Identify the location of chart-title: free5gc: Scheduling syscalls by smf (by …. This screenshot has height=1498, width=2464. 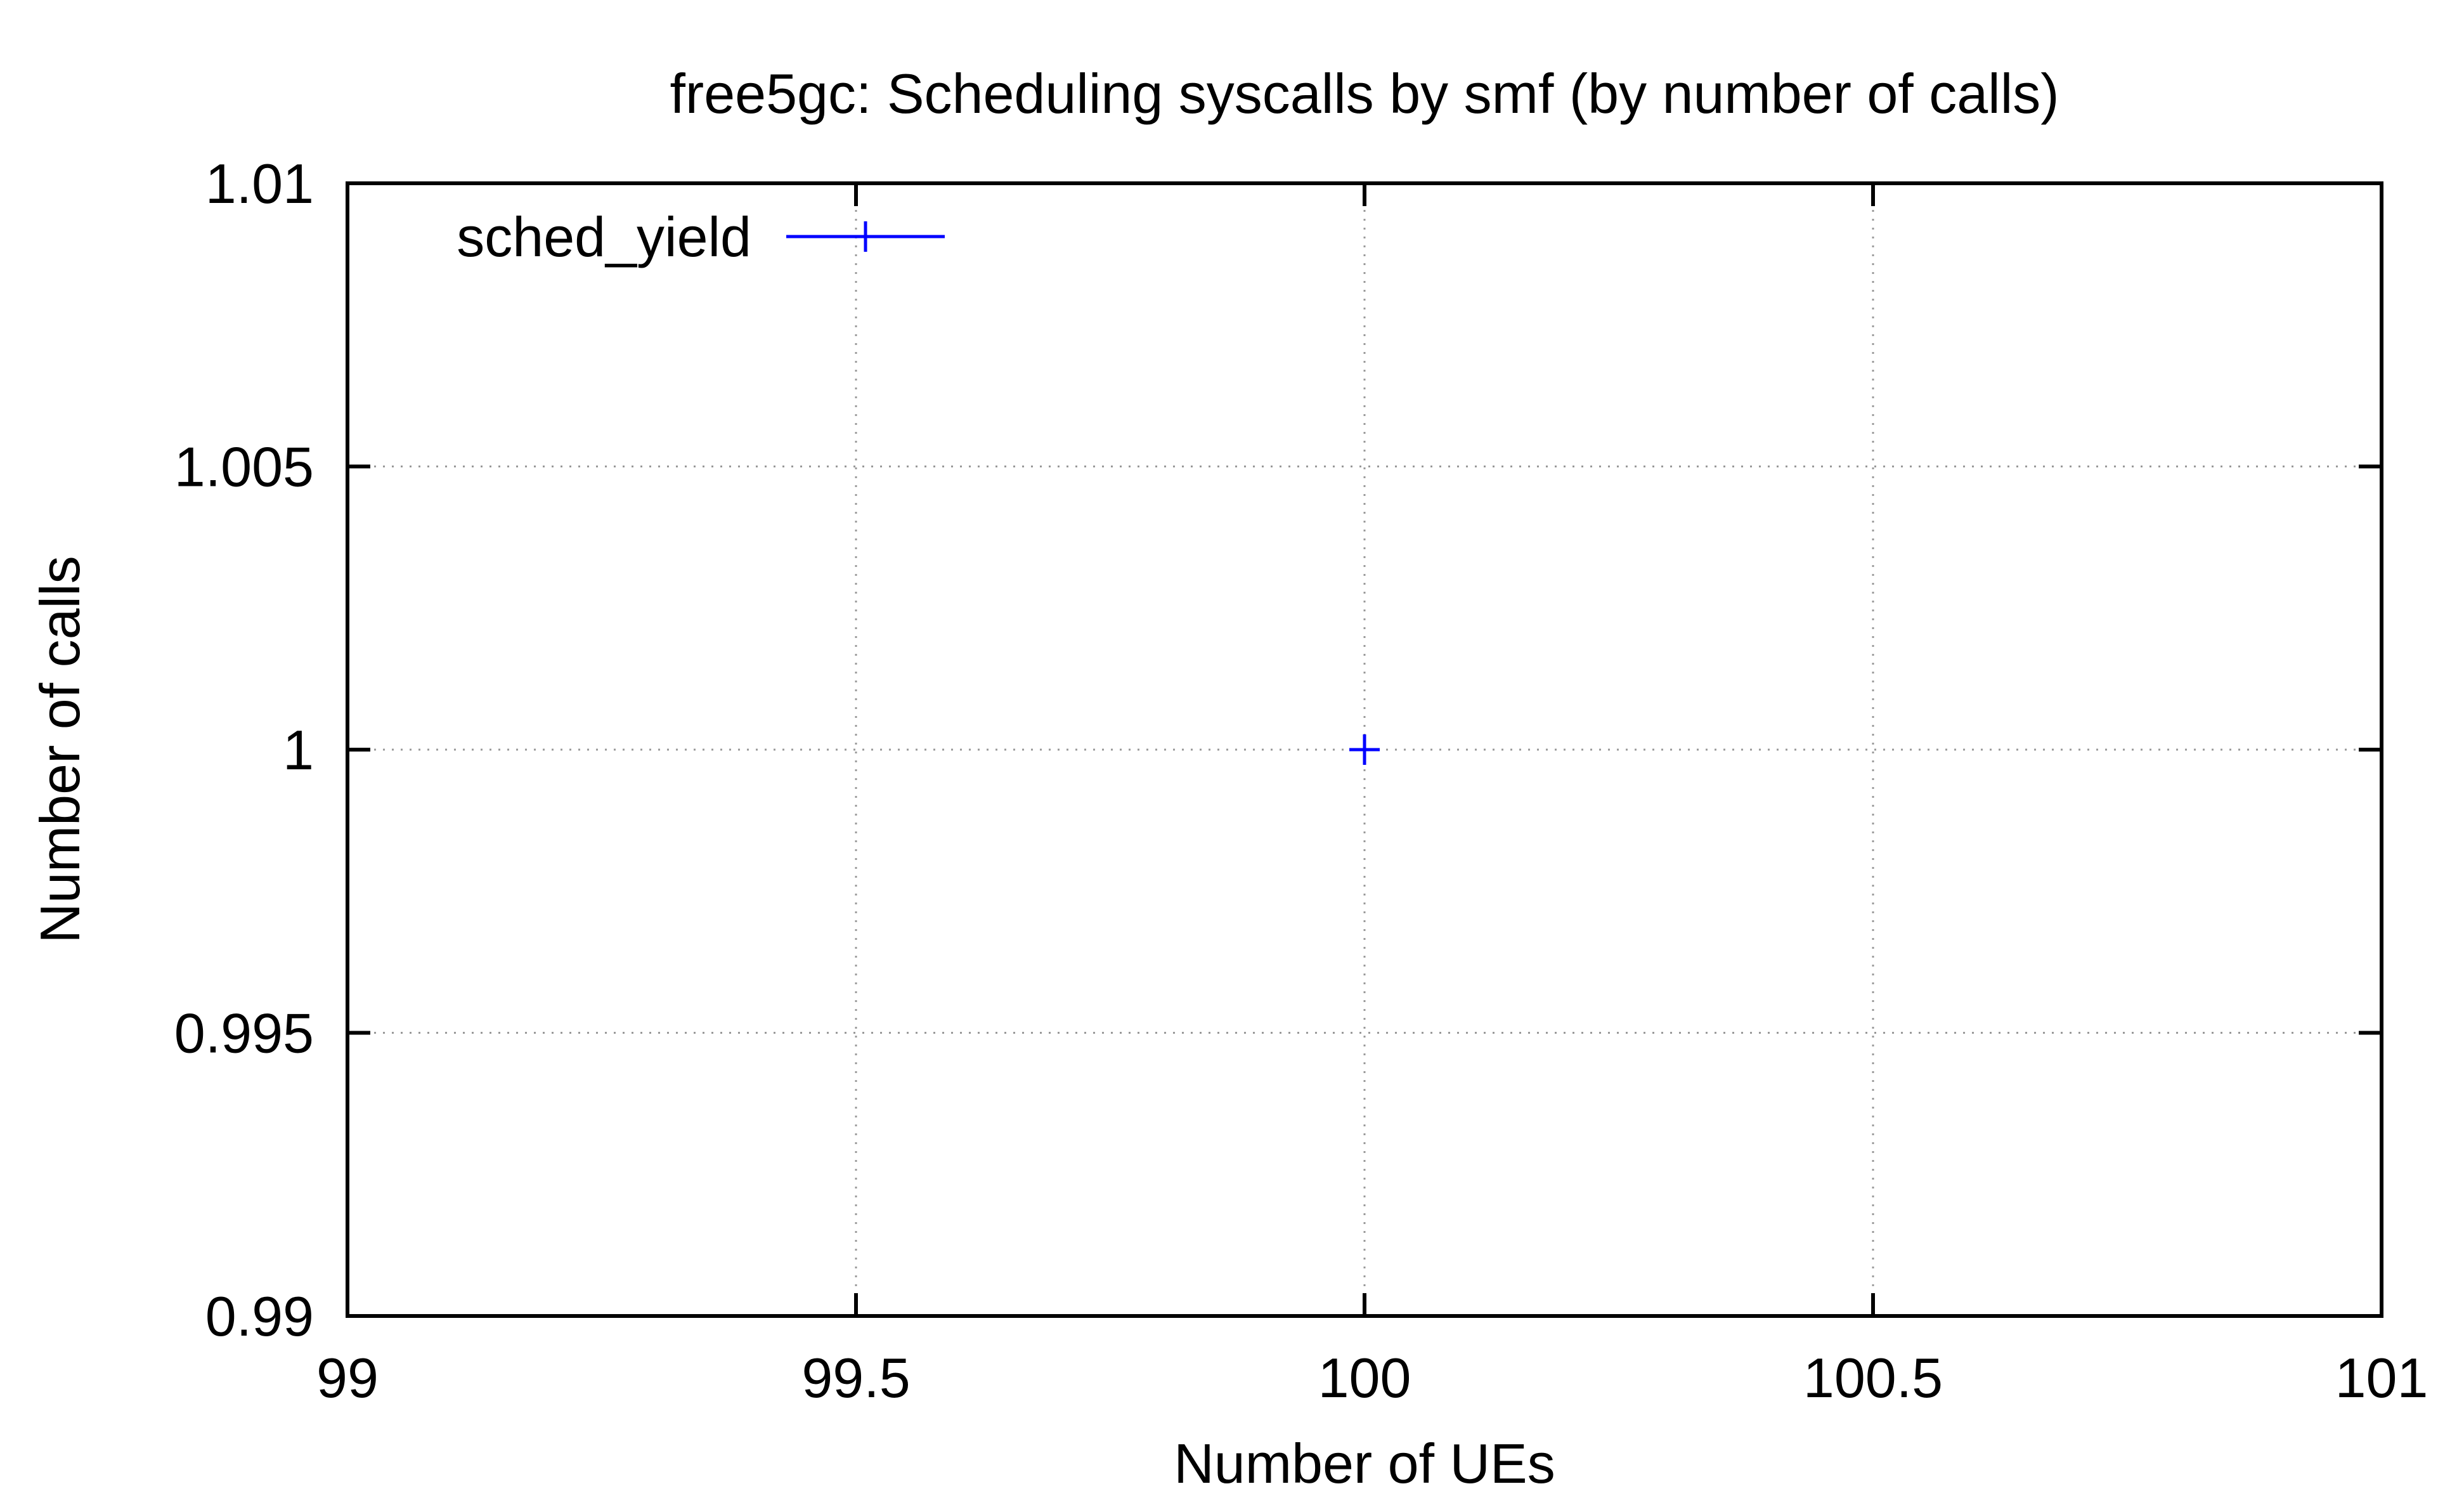
(1364, 93).